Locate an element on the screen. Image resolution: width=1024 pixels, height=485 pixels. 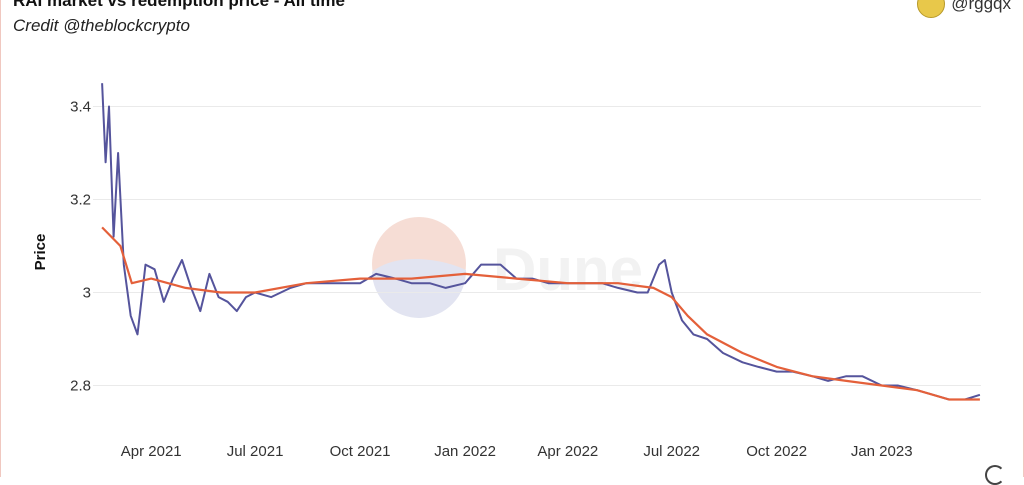
y-tick-label: 3.4 is located at coordinates (80, 107).